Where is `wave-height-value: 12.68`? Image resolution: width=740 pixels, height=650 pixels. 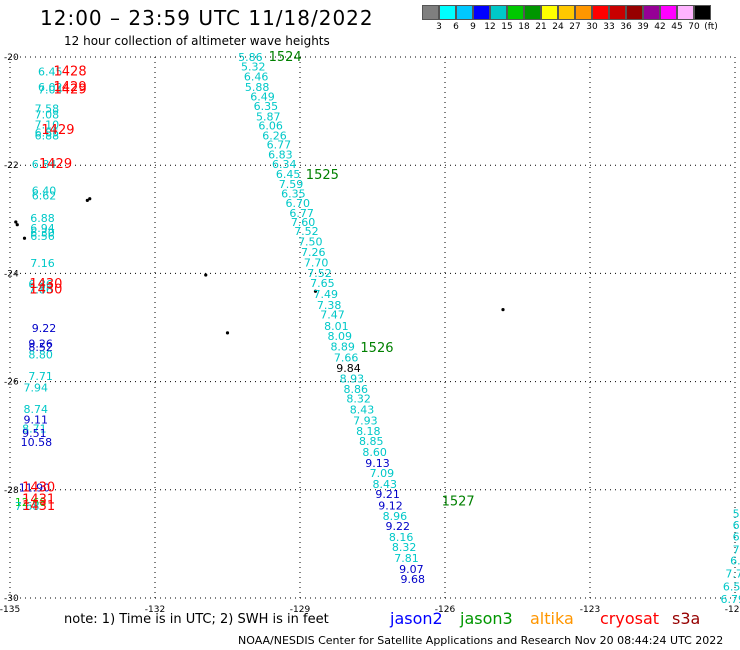
wave-height-value: 12.68 is located at coordinates (31, 502).